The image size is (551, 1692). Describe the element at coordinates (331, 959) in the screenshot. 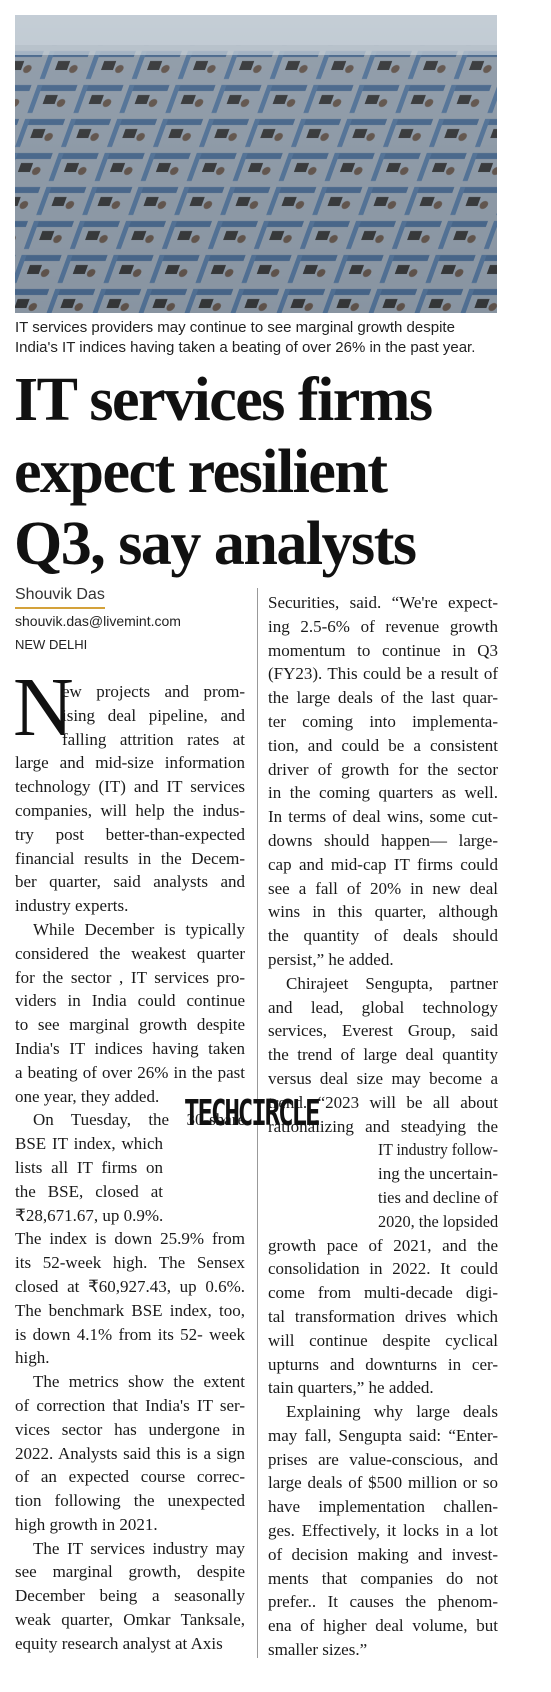

I see `text-line: persist,” he added.` at that location.